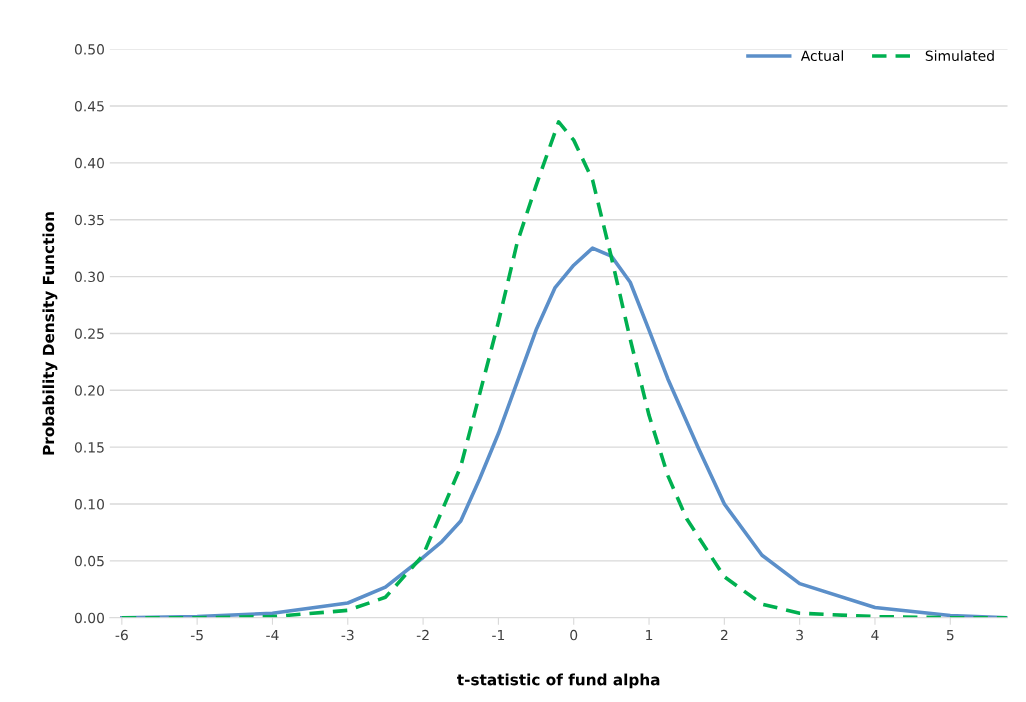 Image resolution: width=1026 pixels, height=702 pixels. Describe the element at coordinates (498, 635) in the screenshot. I see `x-tick-label: -1` at that location.